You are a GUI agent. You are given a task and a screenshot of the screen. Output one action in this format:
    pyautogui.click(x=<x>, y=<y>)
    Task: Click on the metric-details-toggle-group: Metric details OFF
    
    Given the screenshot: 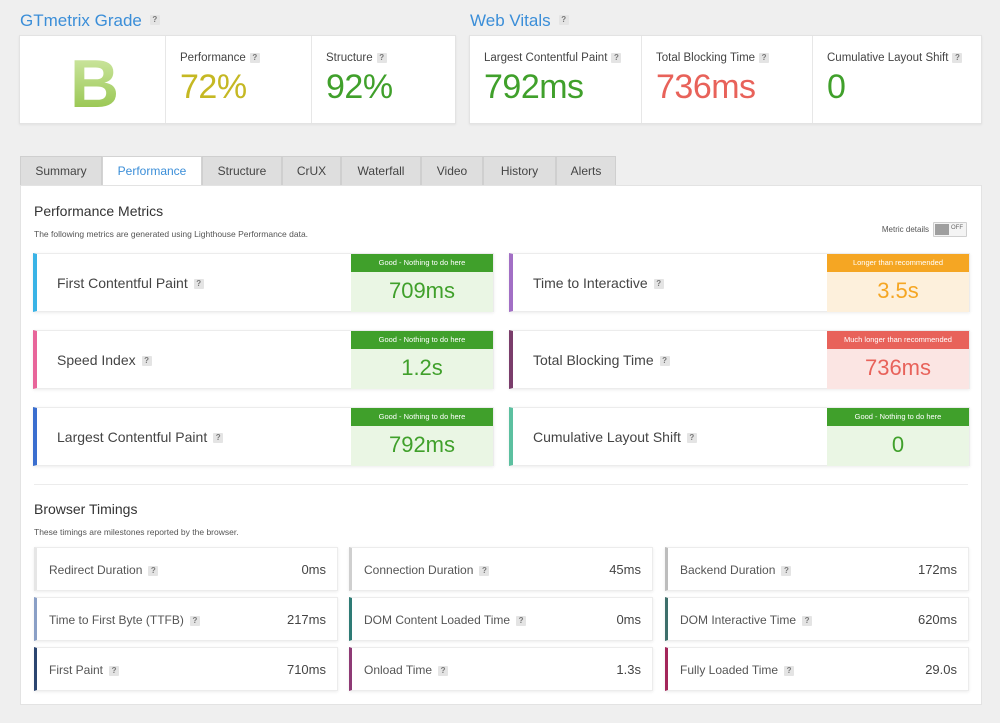 What is the action you would take?
    pyautogui.click(x=924, y=229)
    